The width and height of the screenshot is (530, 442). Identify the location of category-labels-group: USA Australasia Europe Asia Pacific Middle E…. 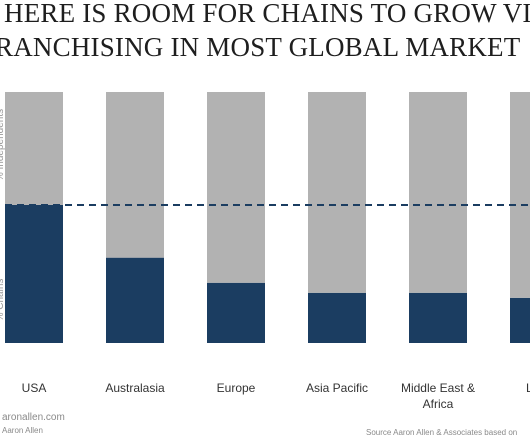
(276, 396).